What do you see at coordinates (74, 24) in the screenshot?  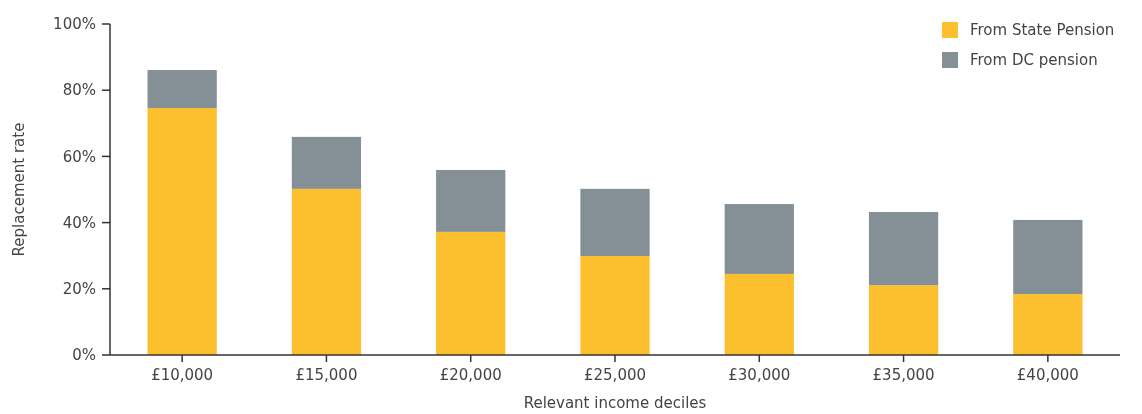 I see `y-tick-label: 100%` at bounding box center [74, 24].